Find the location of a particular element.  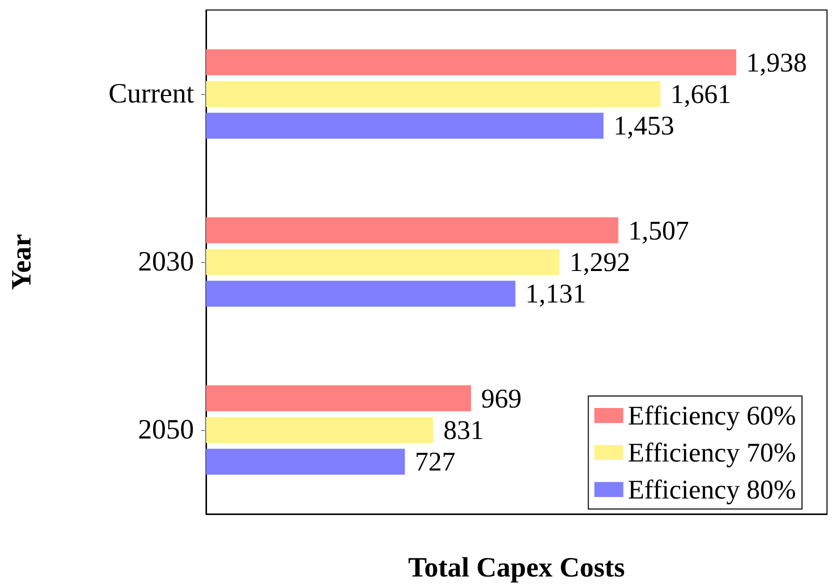

data-label: 1,131 is located at coordinates (555, 293).